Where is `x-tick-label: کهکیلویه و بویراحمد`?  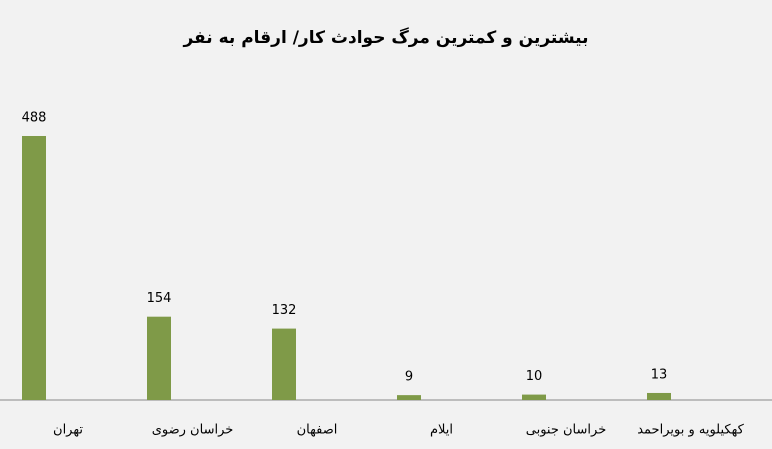 x-tick-label: کهکیلویه و بویراحمد is located at coordinates (690, 430).